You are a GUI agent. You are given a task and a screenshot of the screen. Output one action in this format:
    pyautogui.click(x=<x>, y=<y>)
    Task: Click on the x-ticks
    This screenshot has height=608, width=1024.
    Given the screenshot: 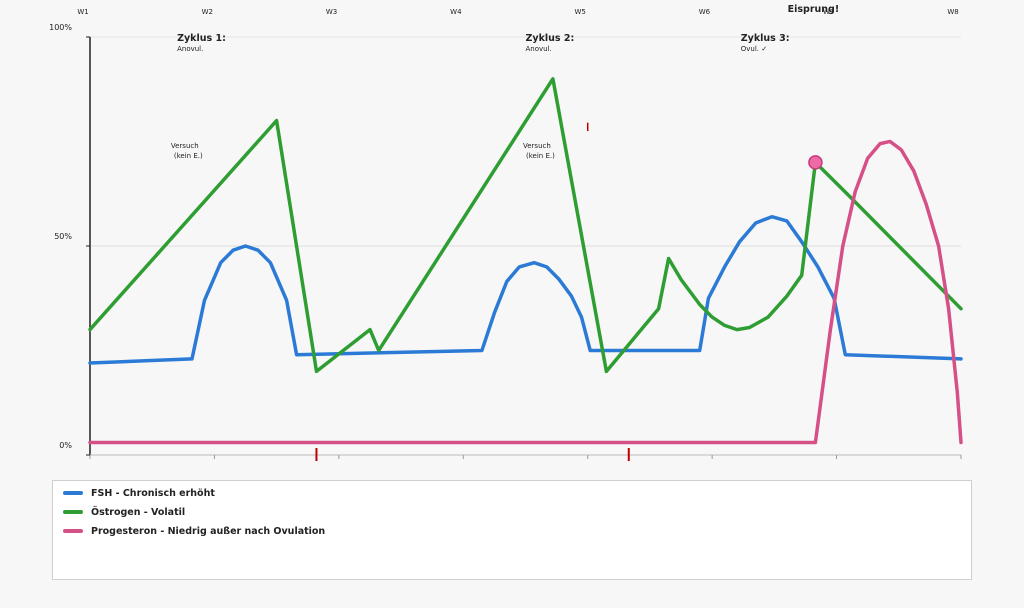 What is the action you would take?
    pyautogui.click(x=525, y=457)
    